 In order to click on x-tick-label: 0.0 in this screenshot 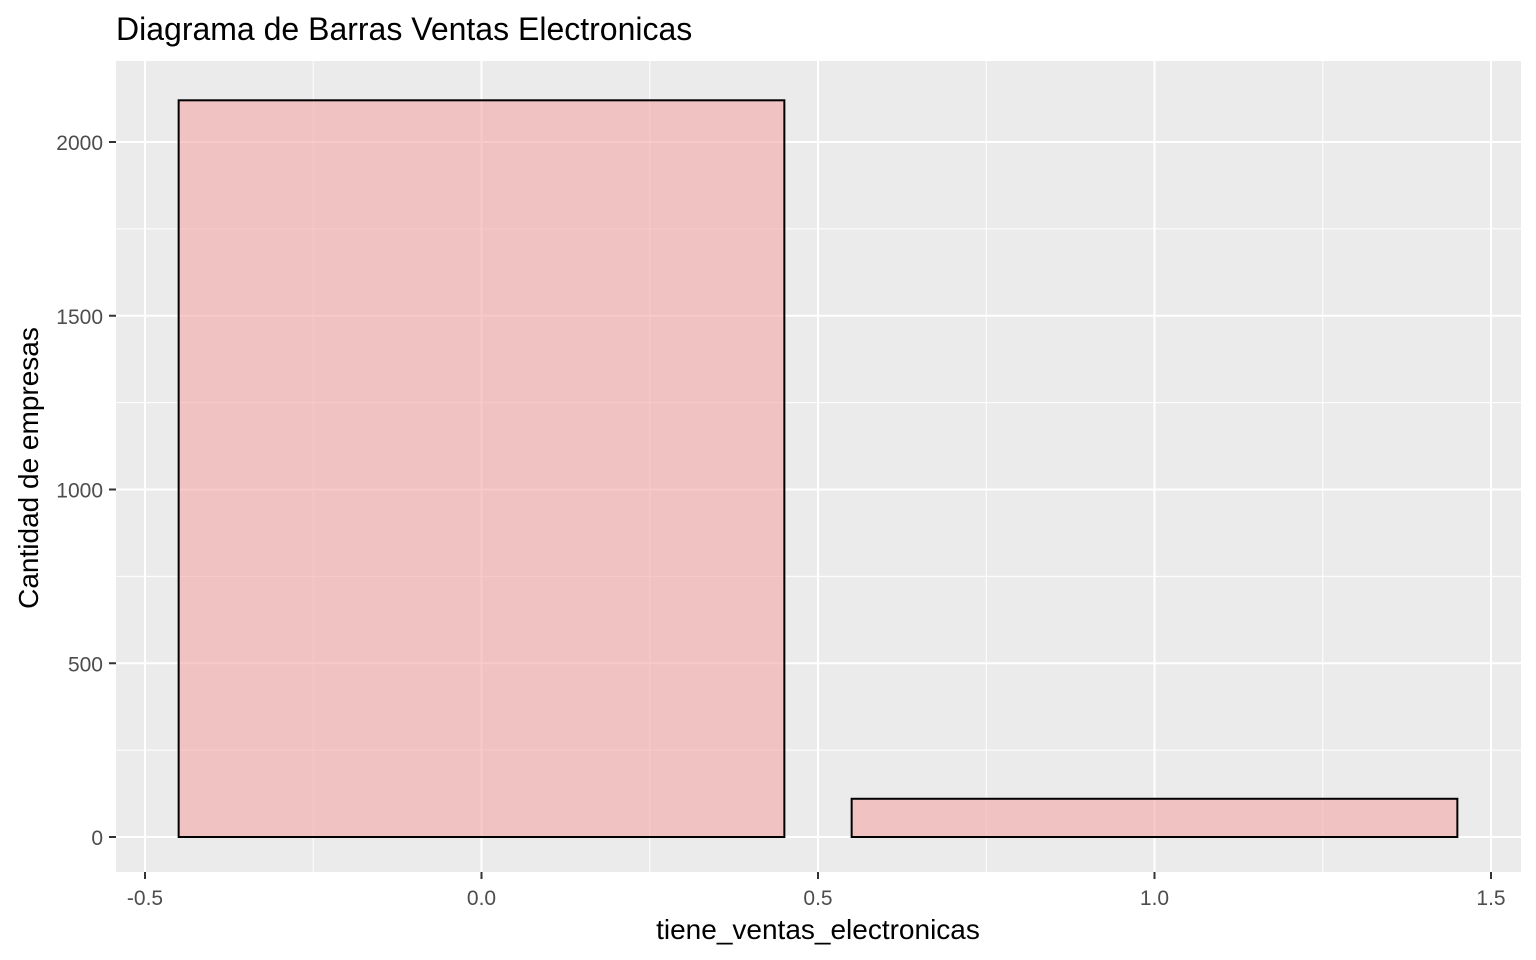, I will do `click(481, 898)`.